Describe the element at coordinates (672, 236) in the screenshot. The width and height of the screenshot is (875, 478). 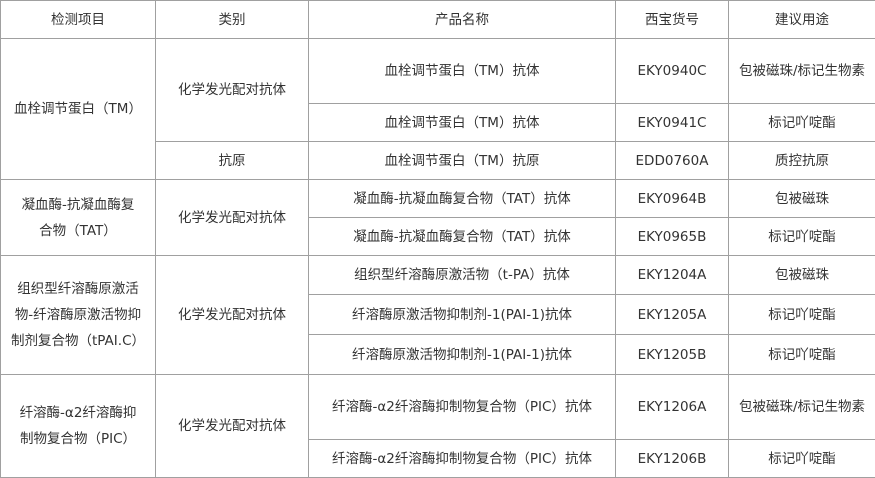
I see `sku: EKY0965B` at that location.